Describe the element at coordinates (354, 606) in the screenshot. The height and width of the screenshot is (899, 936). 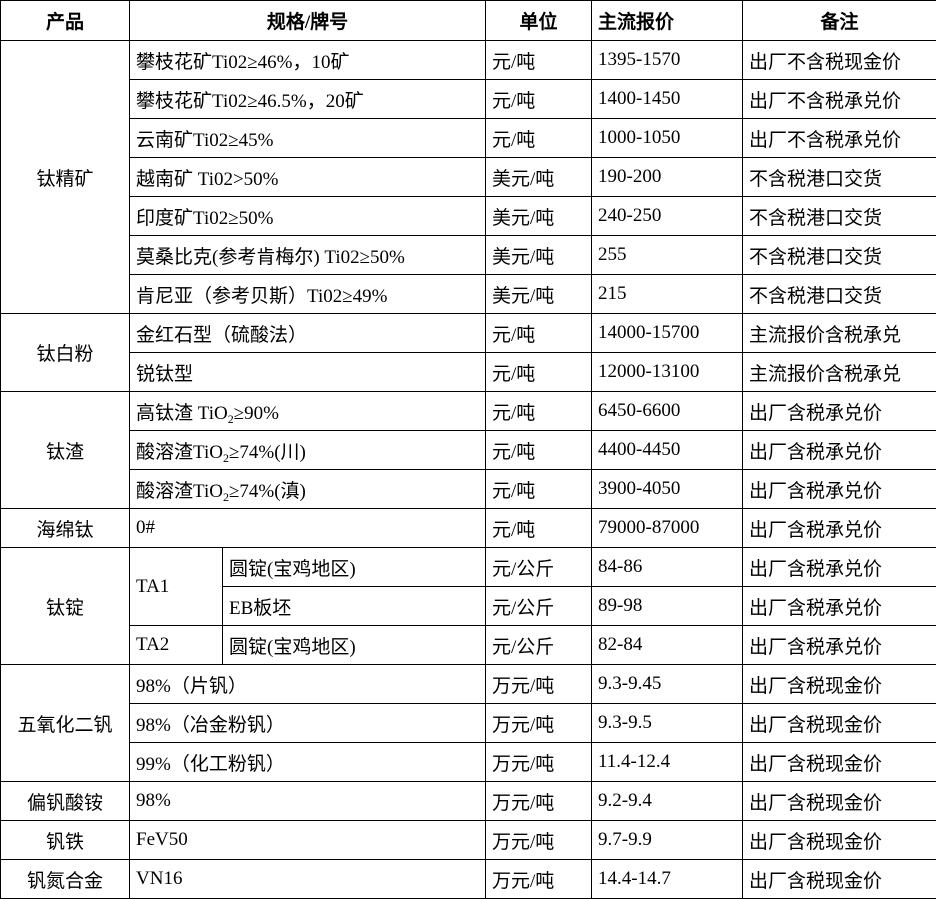
I see `spec-cell: EB板坯` at that location.